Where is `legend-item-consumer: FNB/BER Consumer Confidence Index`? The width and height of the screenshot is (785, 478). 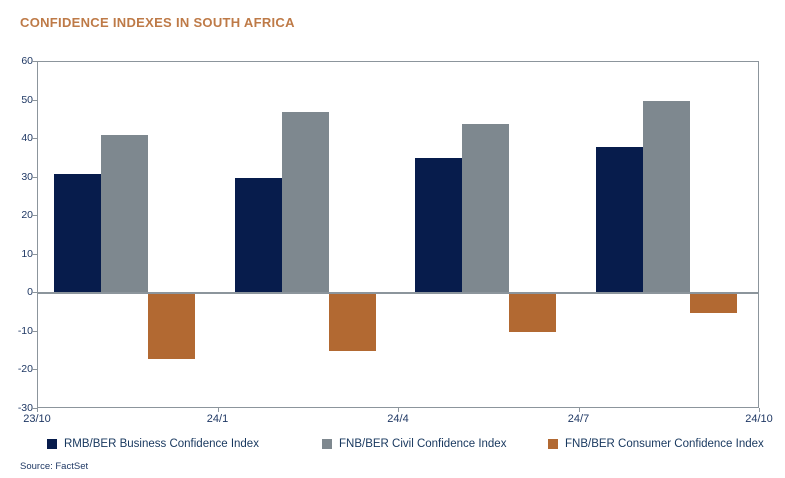 legend-item-consumer: FNB/BER Consumer Confidence Index is located at coordinates (656, 444).